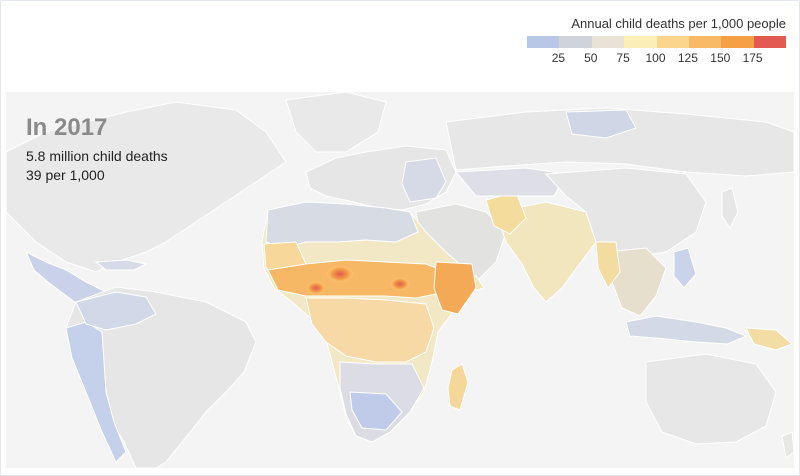 This screenshot has height=476, width=800. What do you see at coordinates (424, 180) in the screenshot?
I see `land-eastern-europe` at bounding box center [424, 180].